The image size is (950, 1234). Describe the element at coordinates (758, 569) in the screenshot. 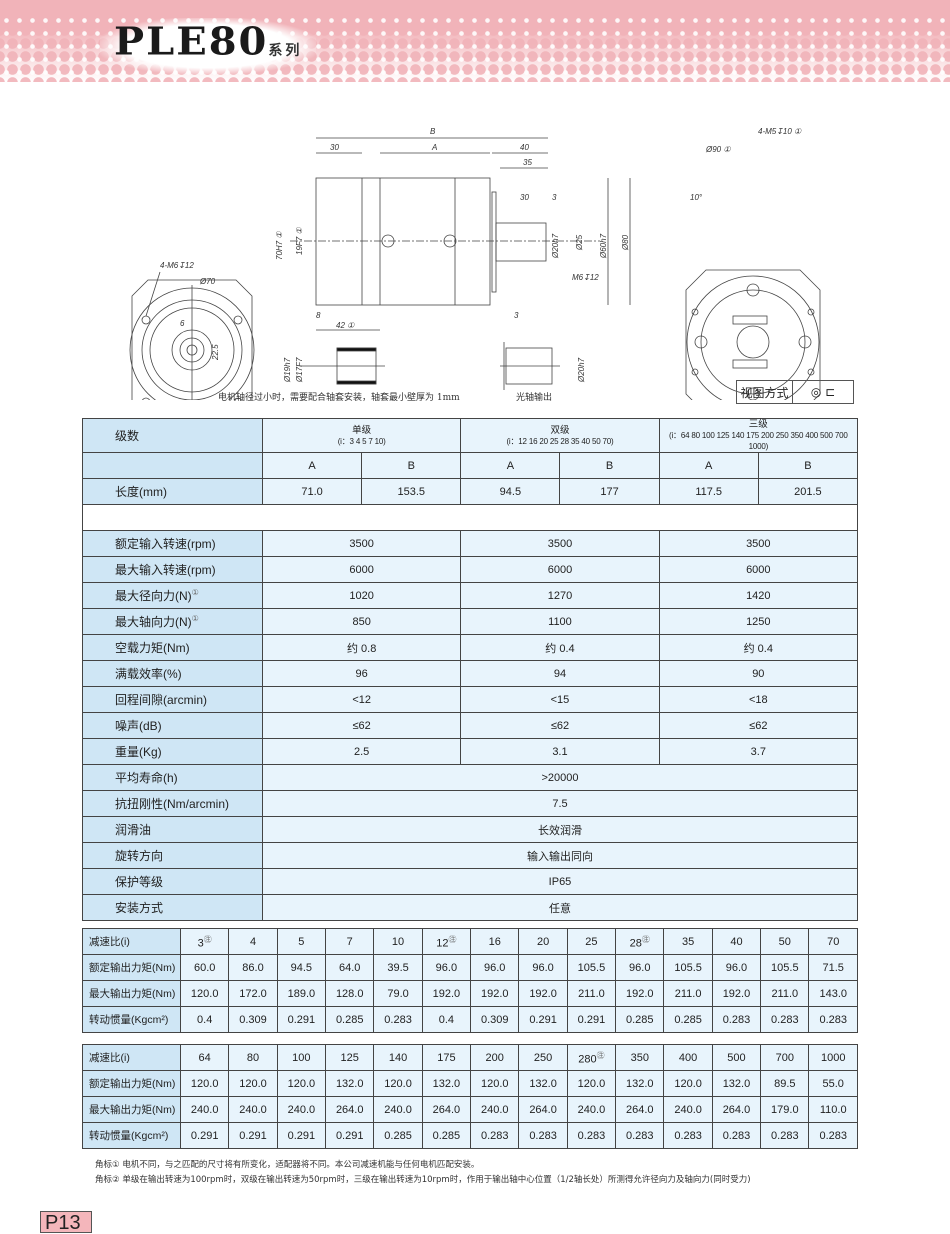

I see `spec-value: 6000` at that location.